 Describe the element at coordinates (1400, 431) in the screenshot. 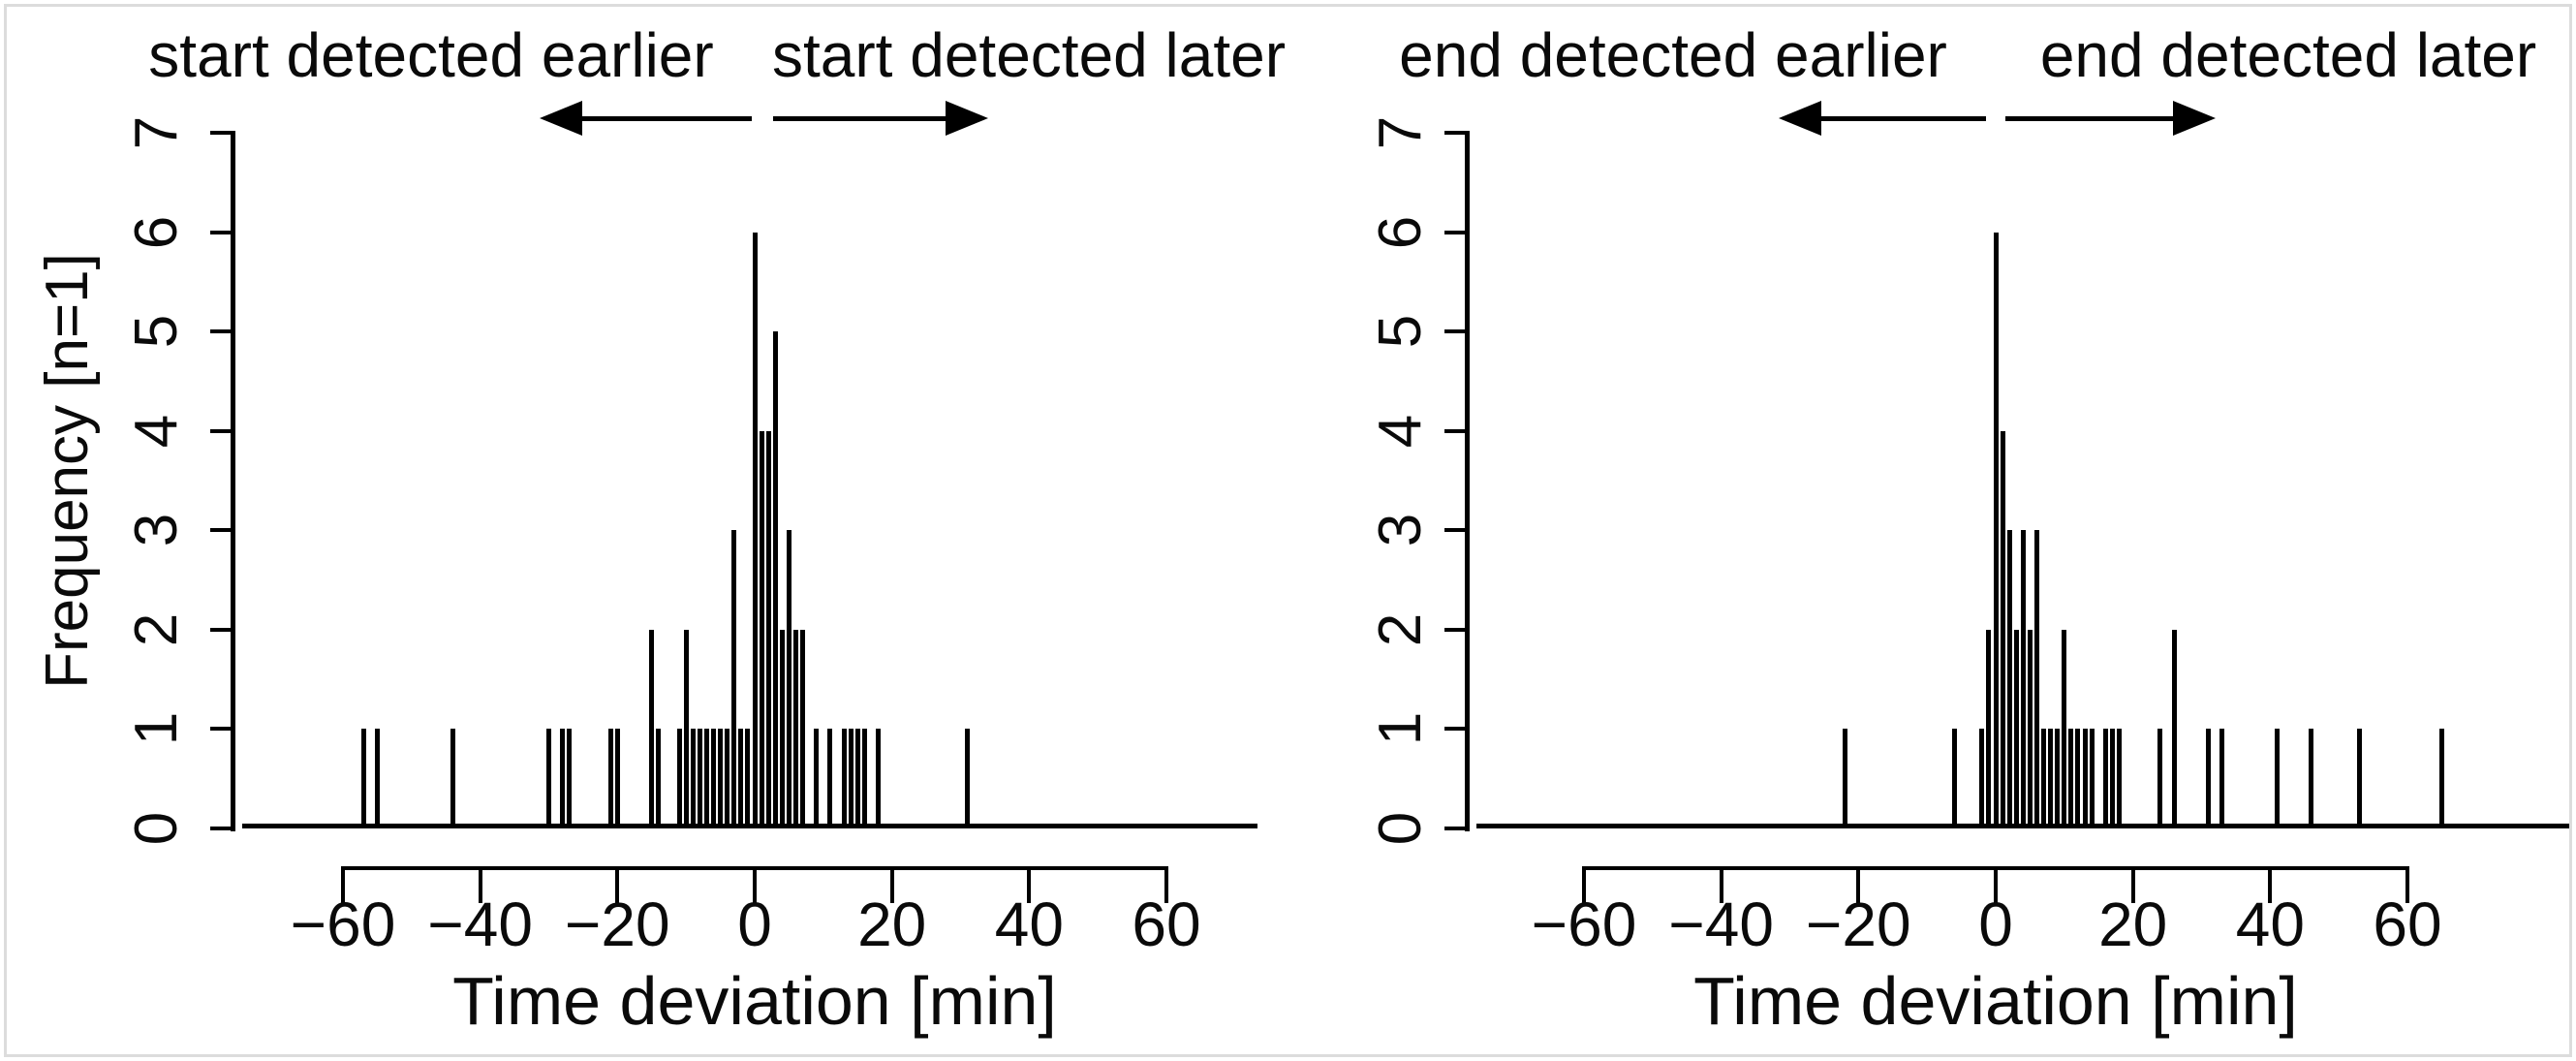

I see `y-tick-label: 4` at that location.